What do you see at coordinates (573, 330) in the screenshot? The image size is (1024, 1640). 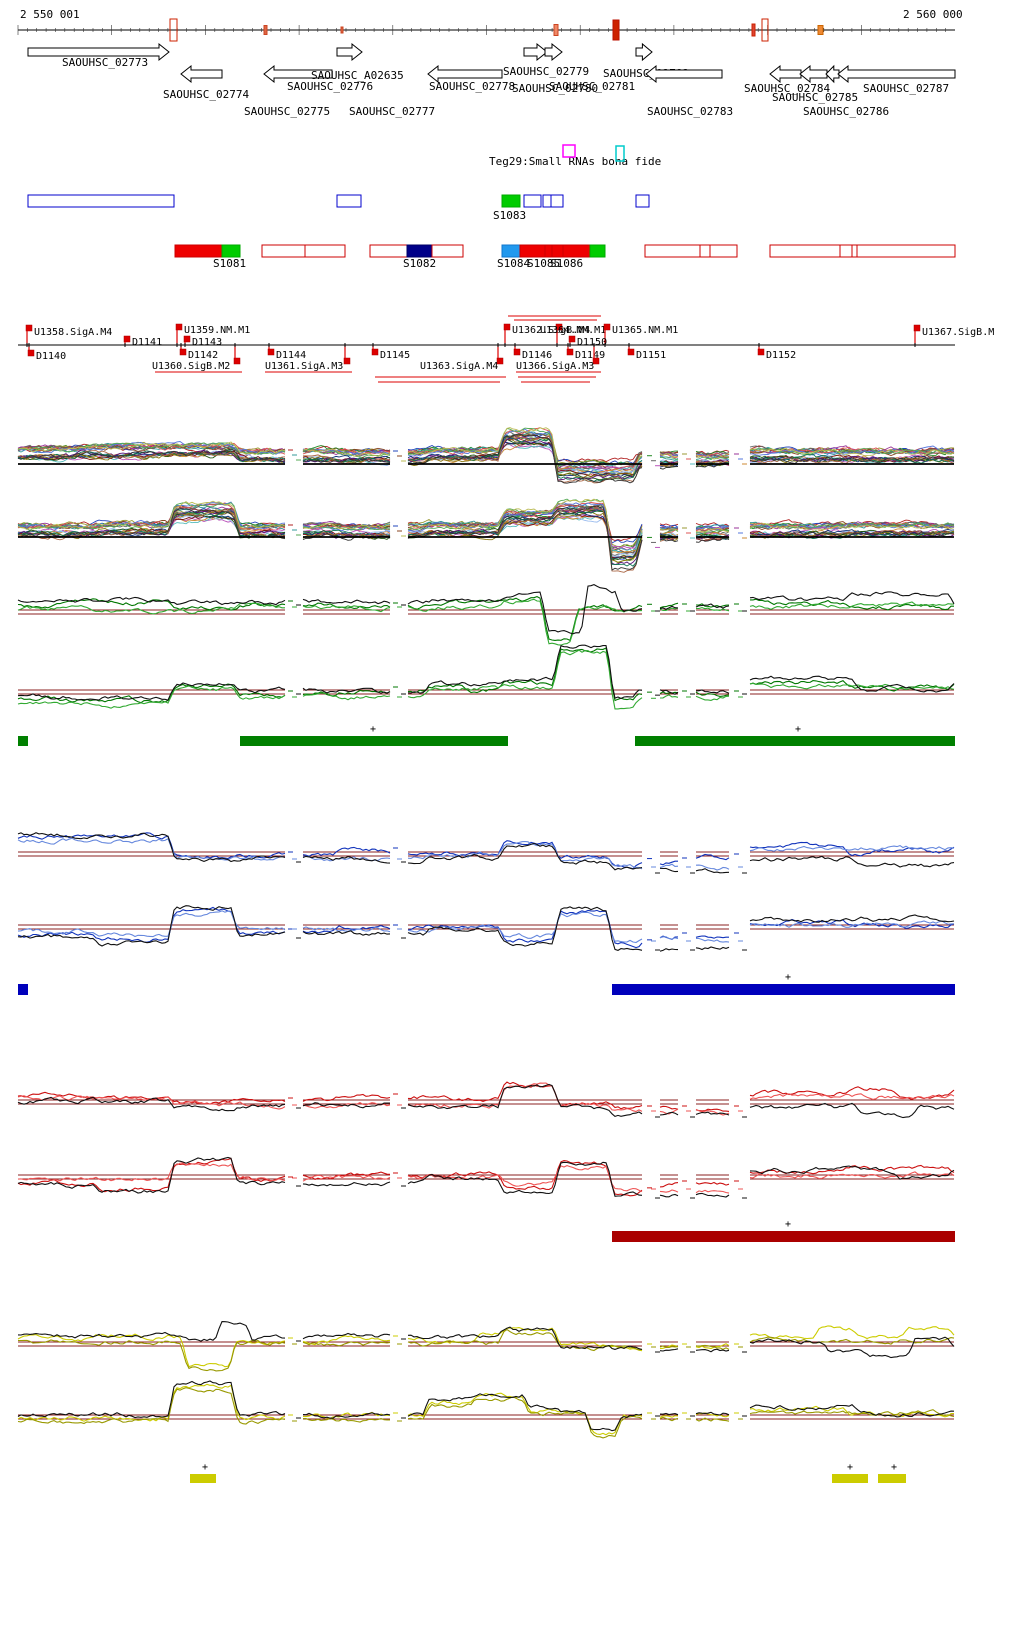 I see `tss-label: U1364.NM.M1` at bounding box center [573, 330].